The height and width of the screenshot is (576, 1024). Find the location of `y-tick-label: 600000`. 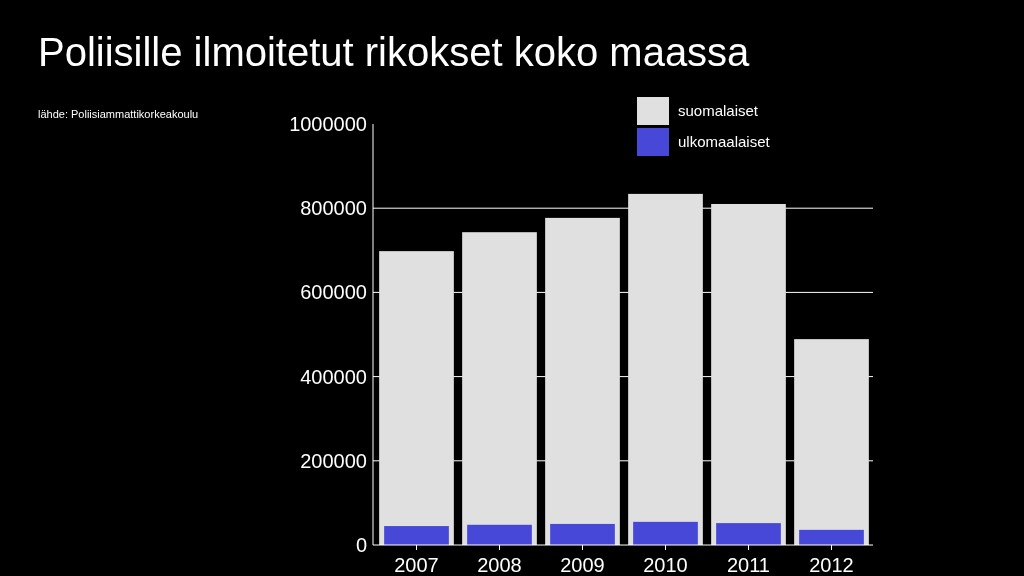

y-tick-label: 600000 is located at coordinates (333, 292).